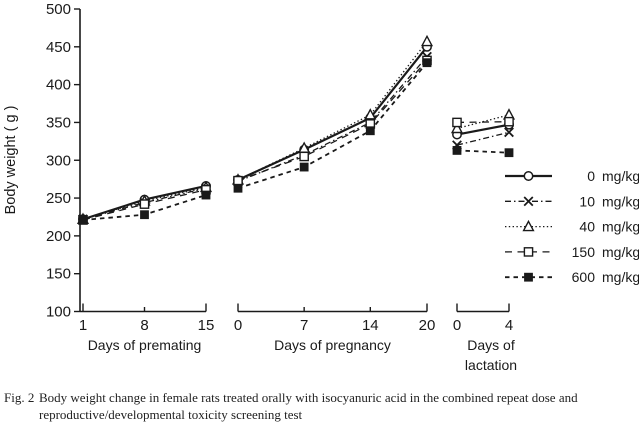  What do you see at coordinates (83, 325) in the screenshot?
I see `x-axis-tick-label-premating: 1` at bounding box center [83, 325].